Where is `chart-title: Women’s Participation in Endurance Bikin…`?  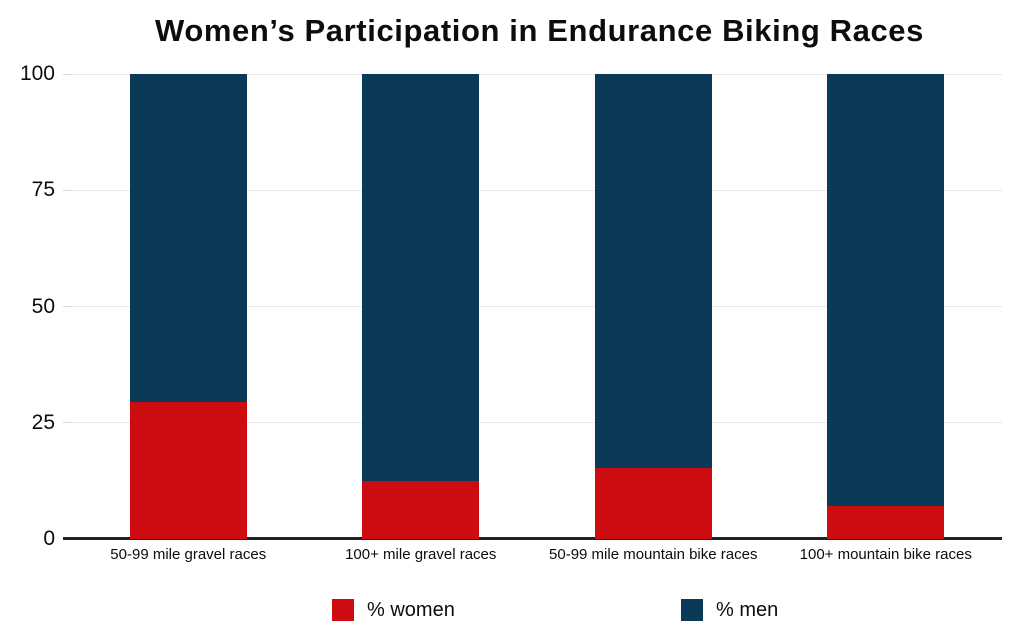
chart-title: Women’s Participation in Endurance Bikin… is located at coordinates (539, 30).